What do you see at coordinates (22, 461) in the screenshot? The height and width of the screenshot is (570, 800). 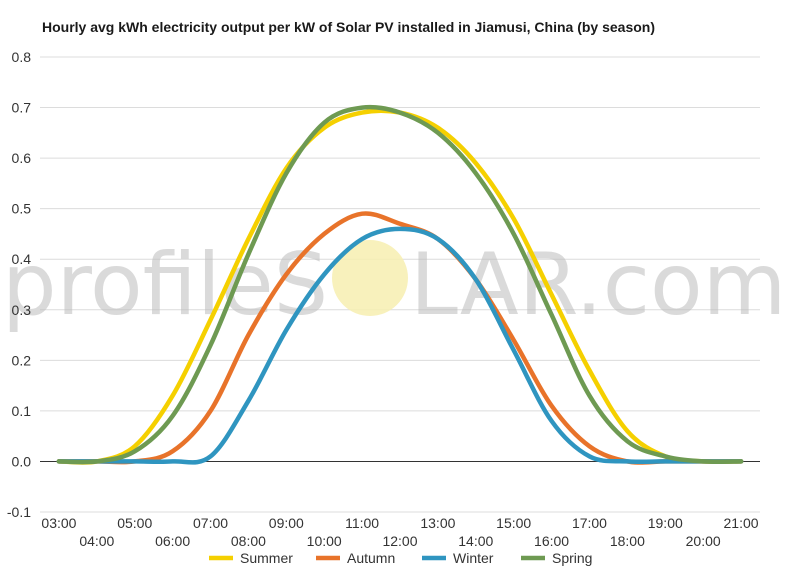 I see `y-tick-label: 0.0` at bounding box center [22, 461].